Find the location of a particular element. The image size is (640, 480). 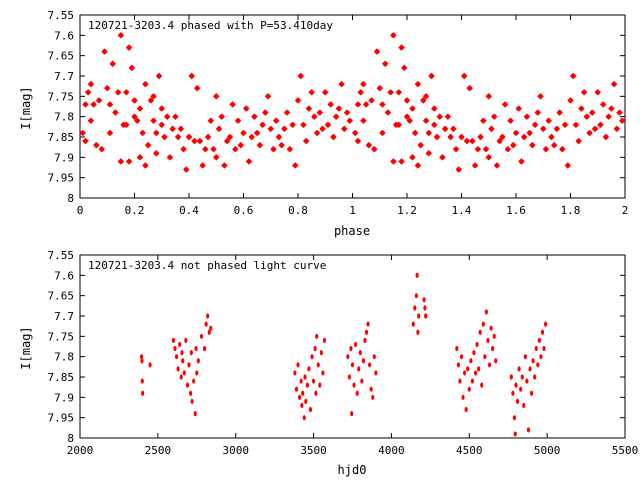

y-tick-label: 7.7 is located at coordinates (64, 316).